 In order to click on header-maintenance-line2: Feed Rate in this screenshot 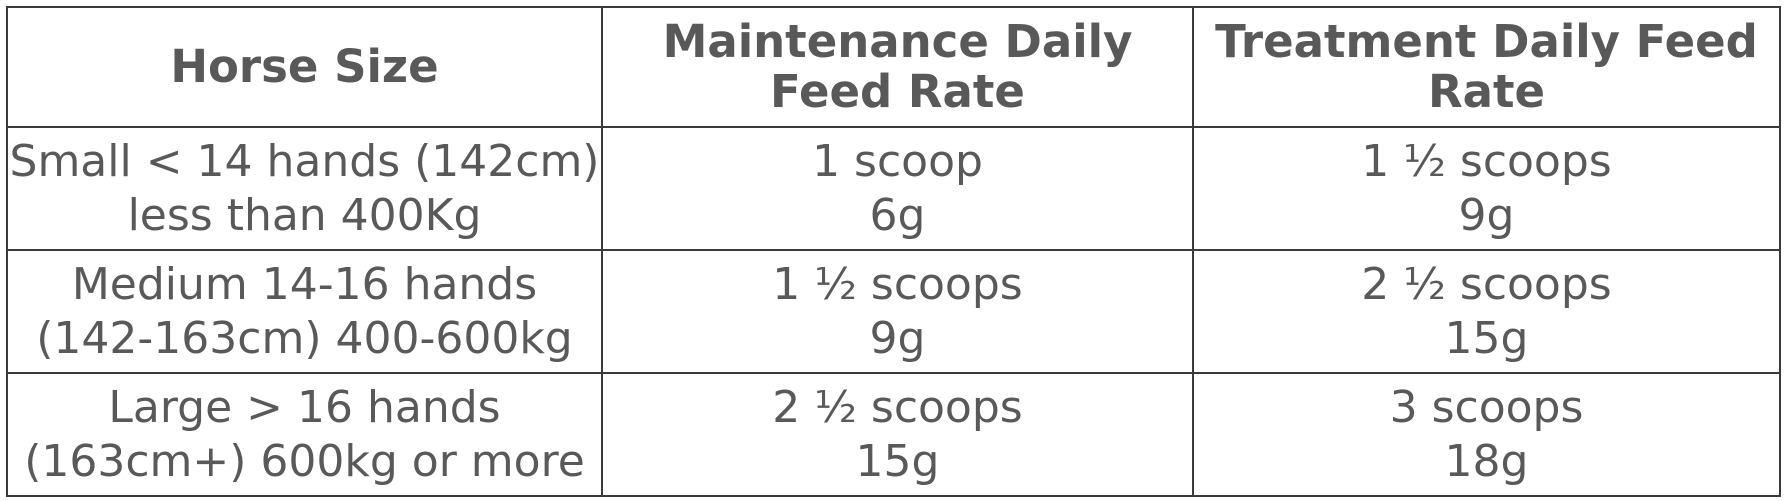, I will do `click(897, 91)`.